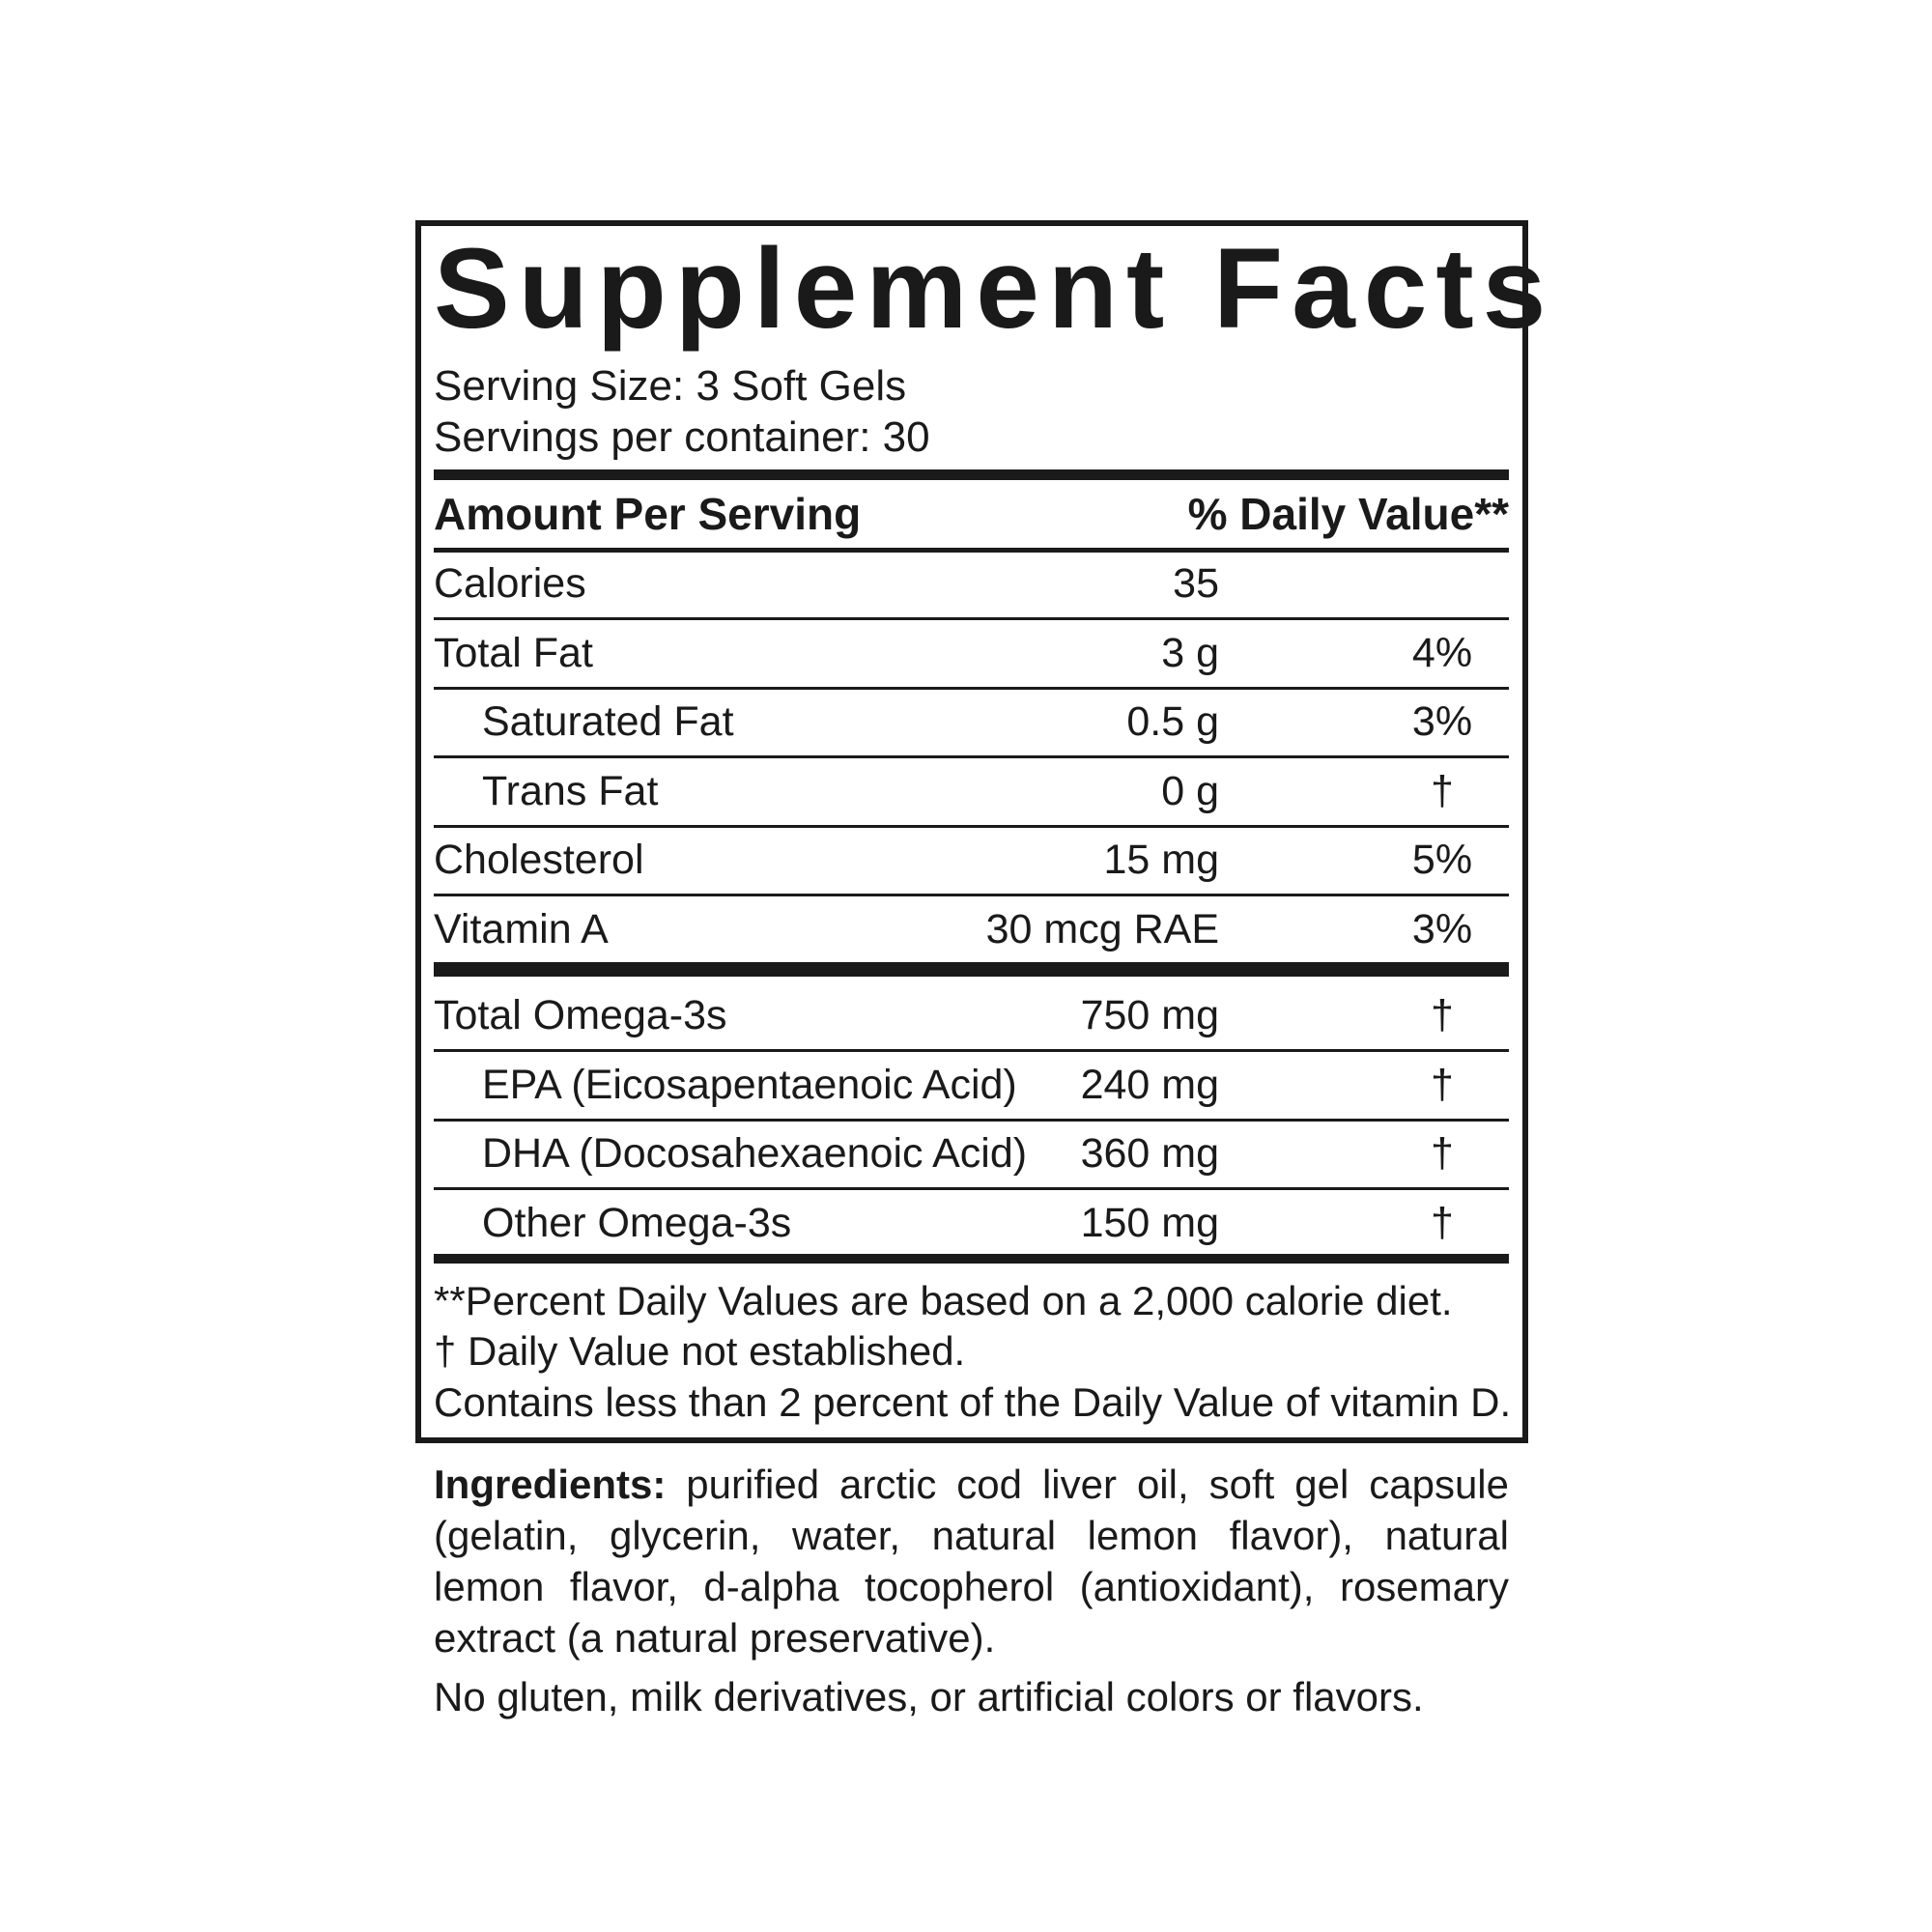  Describe the element at coordinates (971, 1223) in the screenshot. I see `nutrient-row: Other Omega-3s 150 mg †` at that location.